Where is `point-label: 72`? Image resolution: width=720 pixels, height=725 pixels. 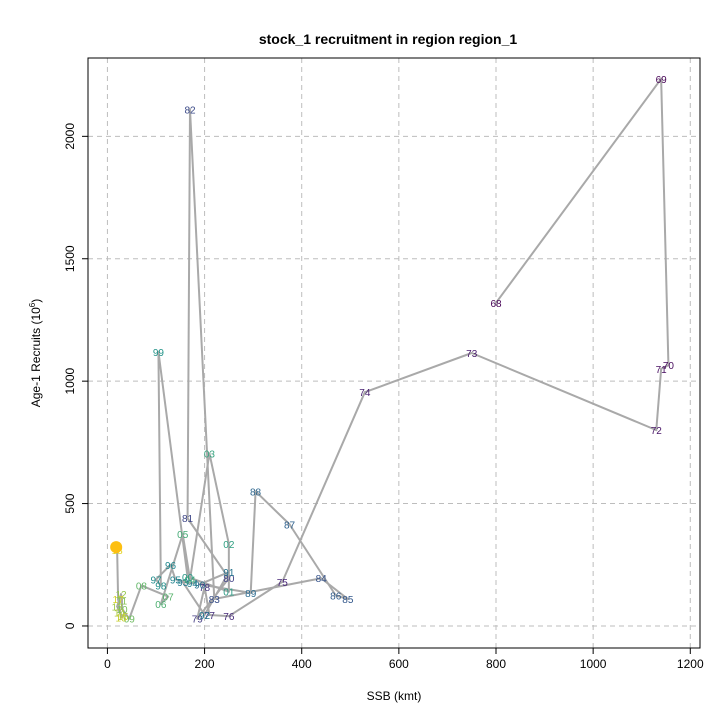 point-label: 72 is located at coordinates (657, 431).